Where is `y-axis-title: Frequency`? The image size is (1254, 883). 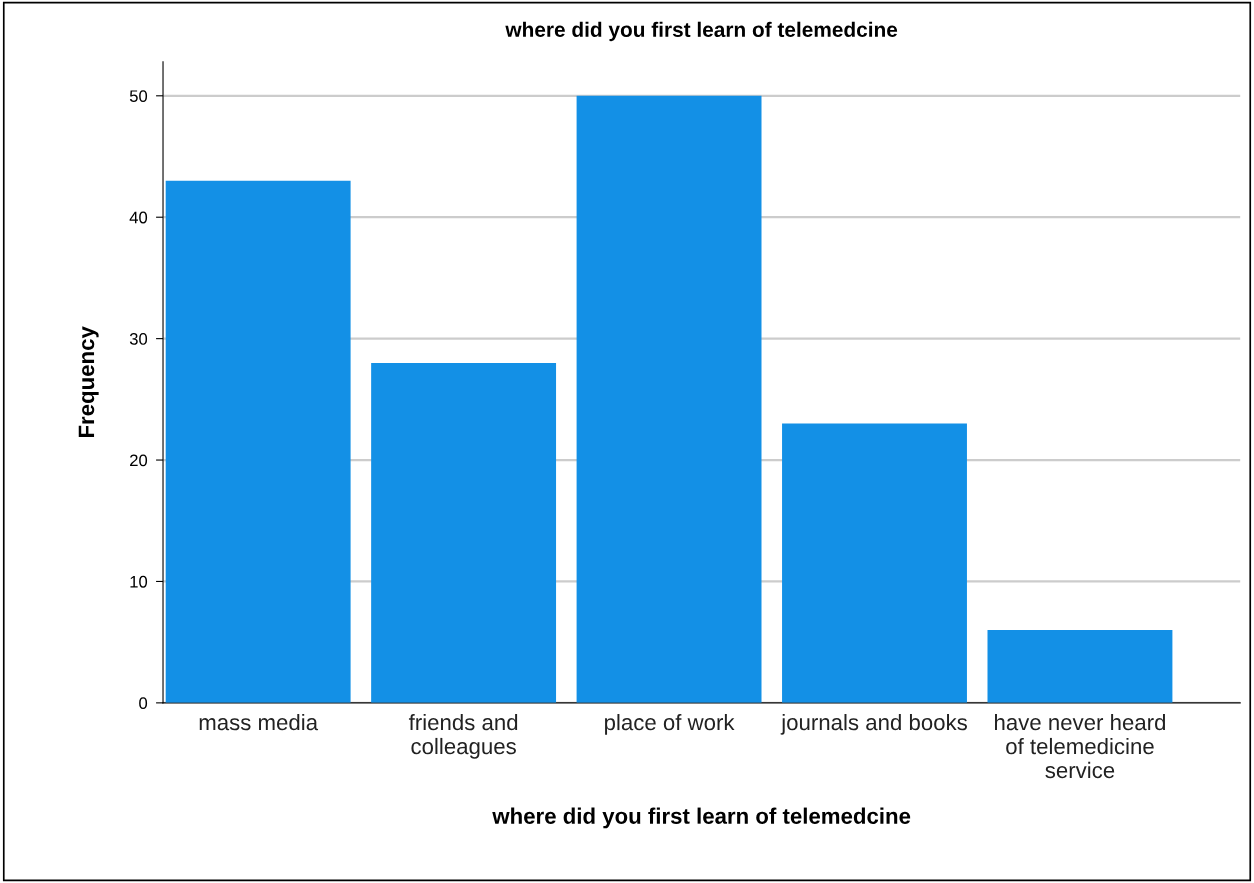
y-axis-title: Frequency is located at coordinates (88, 382).